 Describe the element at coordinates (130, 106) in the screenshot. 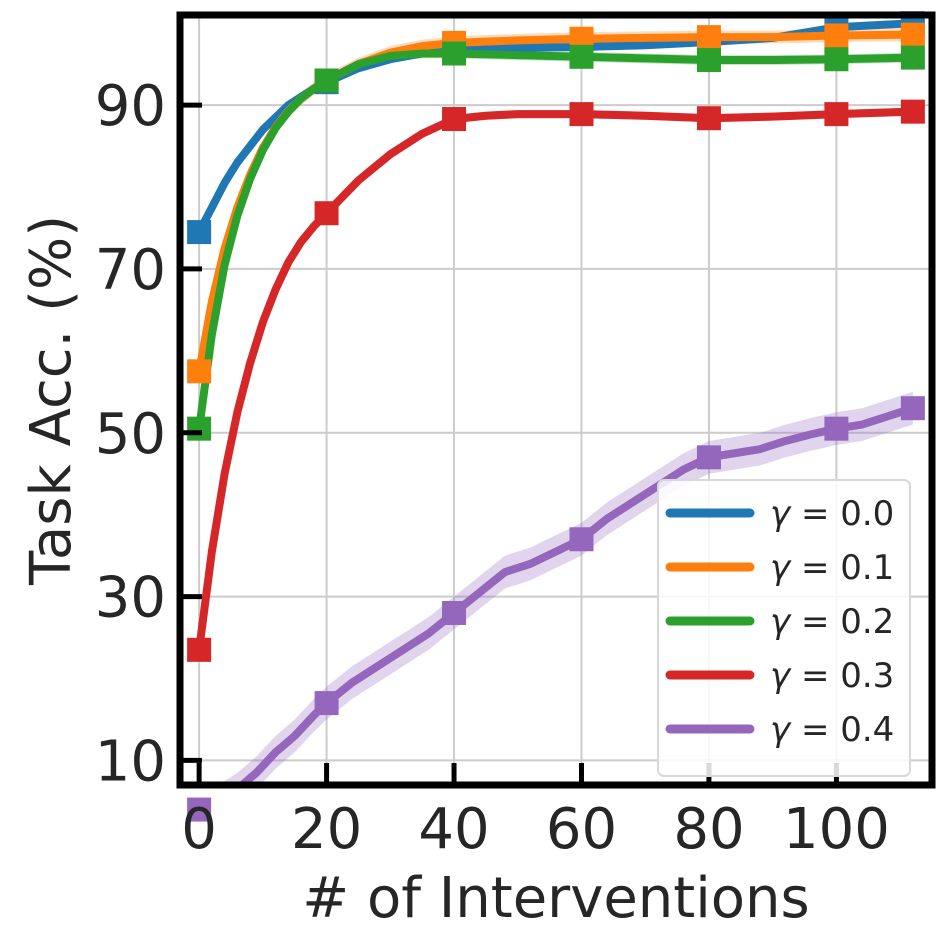

I see `y-tick-label: 90` at that location.